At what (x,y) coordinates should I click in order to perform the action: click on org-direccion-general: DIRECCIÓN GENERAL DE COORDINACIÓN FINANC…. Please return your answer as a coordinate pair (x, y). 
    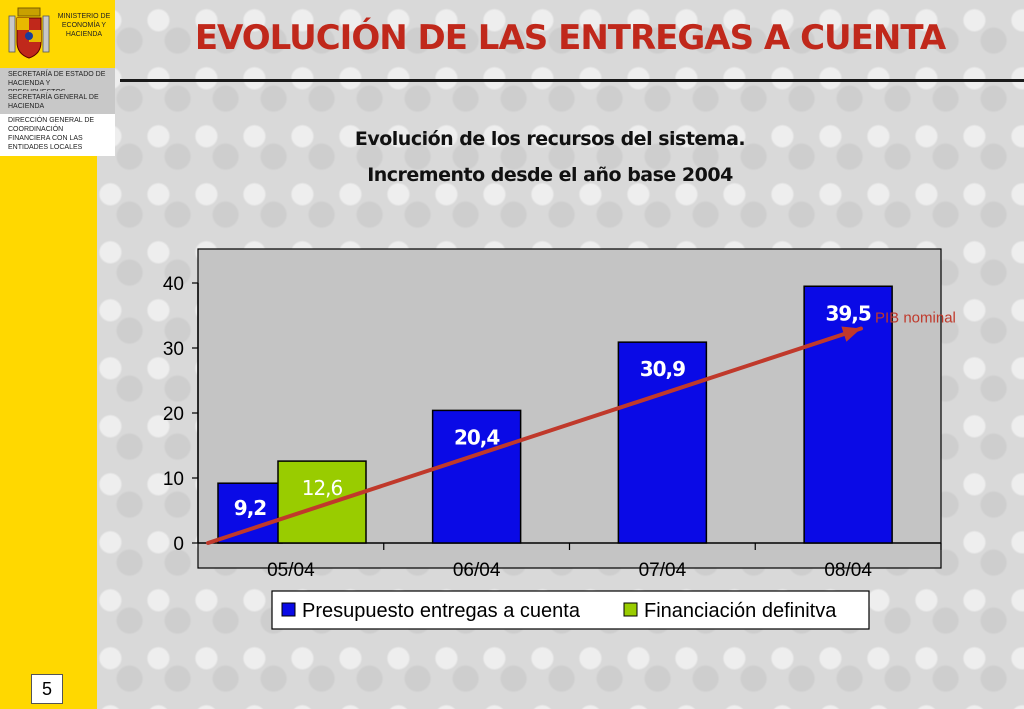
    Looking at the image, I should click on (57, 135).